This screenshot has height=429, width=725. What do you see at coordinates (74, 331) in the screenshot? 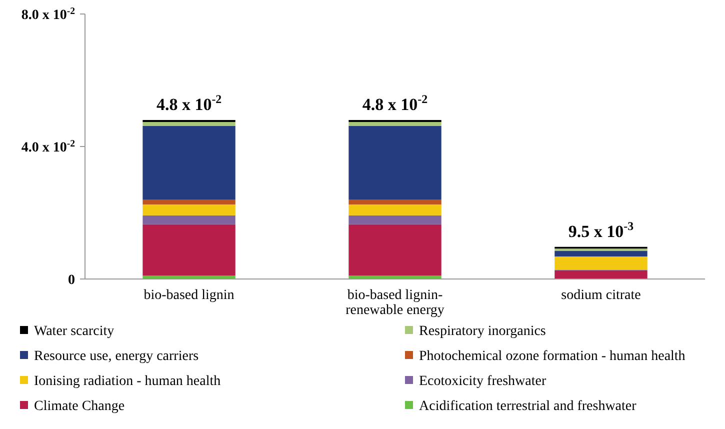
I see `legend-label: Water scarcity` at bounding box center [74, 331].